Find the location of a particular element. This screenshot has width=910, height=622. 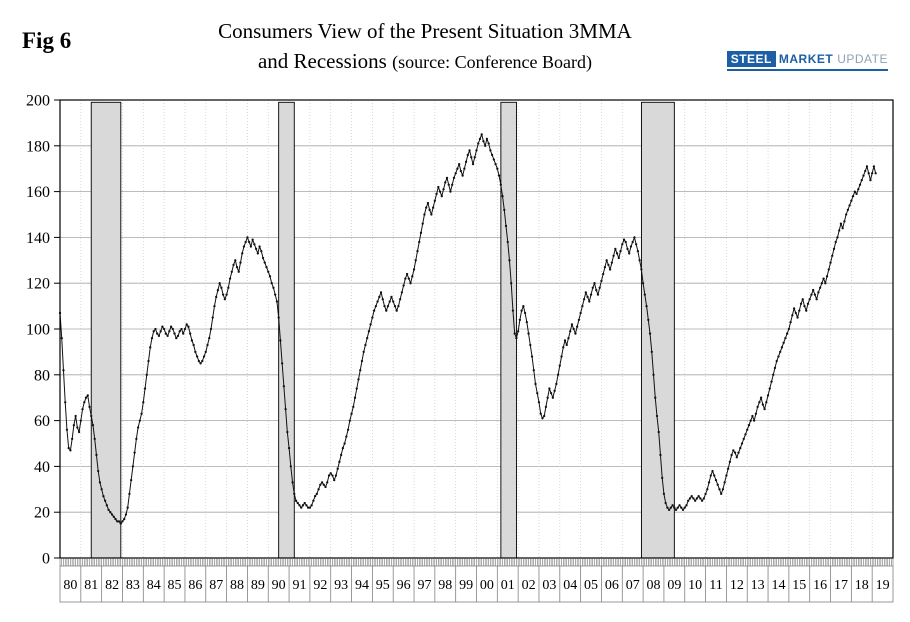

logo-market: MARKET is located at coordinates (806, 59).